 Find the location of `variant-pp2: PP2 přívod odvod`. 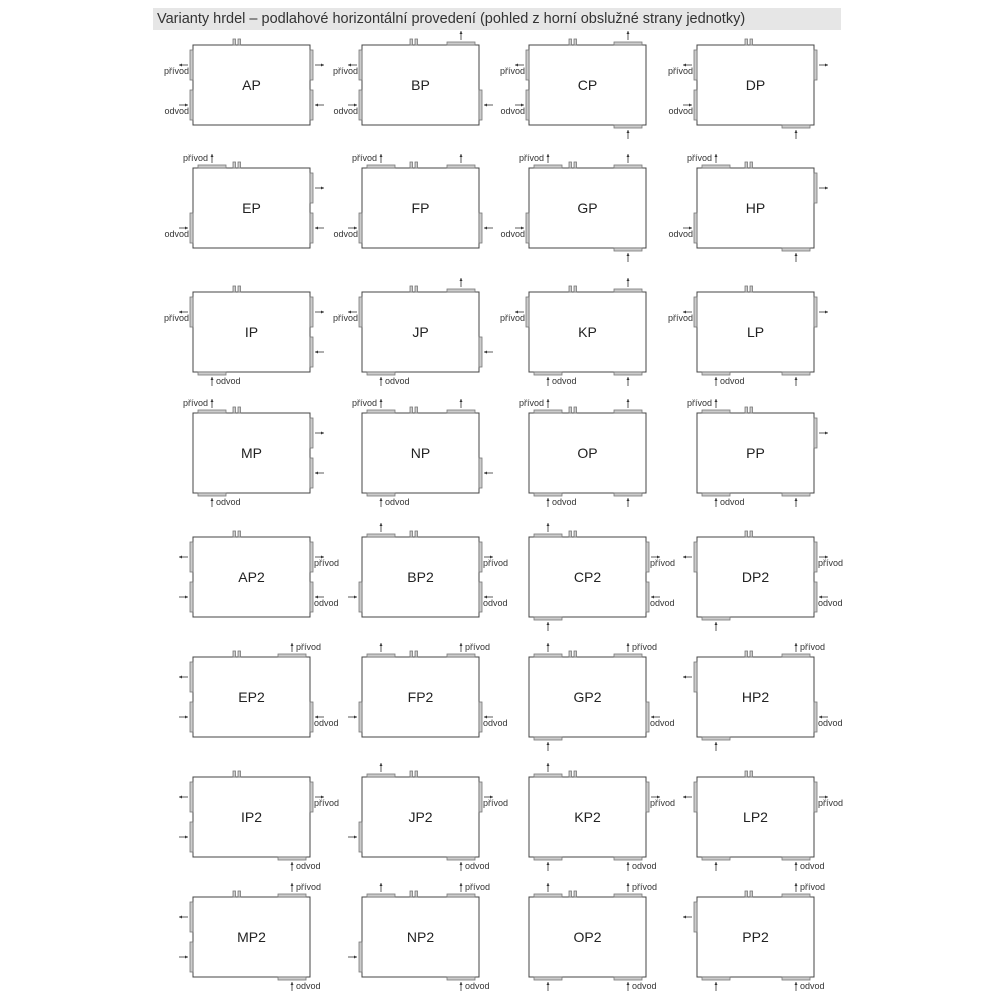

variant-pp2: PP2 přívod odvod is located at coordinates (754, 936).